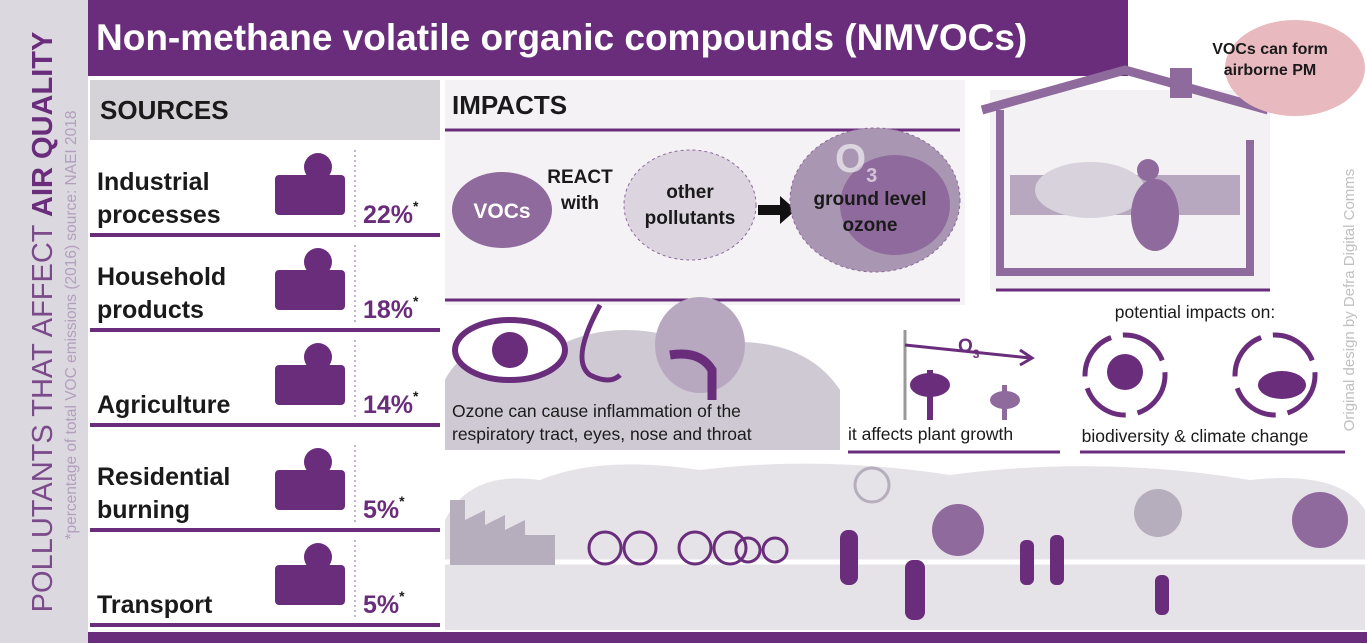 The width and height of the screenshot is (1367, 643). I want to click on env-caption: biodiversity & climate change, so click(1195, 436).